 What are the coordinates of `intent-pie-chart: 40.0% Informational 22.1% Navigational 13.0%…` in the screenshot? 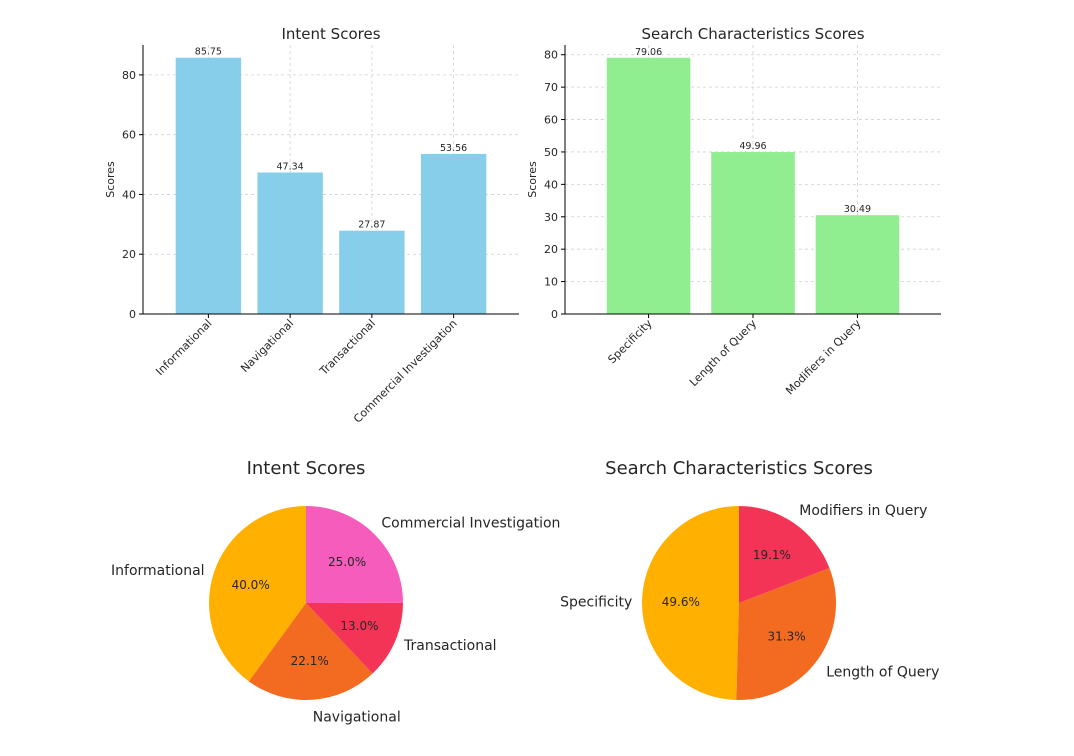 It's located at (335, 591).